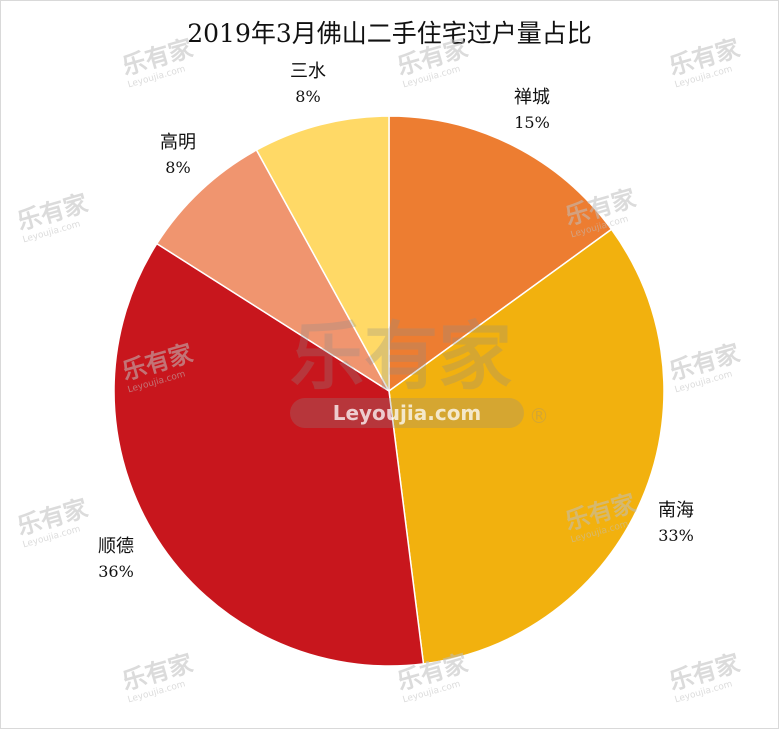 The width and height of the screenshot is (779, 729). What do you see at coordinates (389, 33) in the screenshot?
I see `chart-title: 2019年3月佛山二手住宅过户量占比` at bounding box center [389, 33].